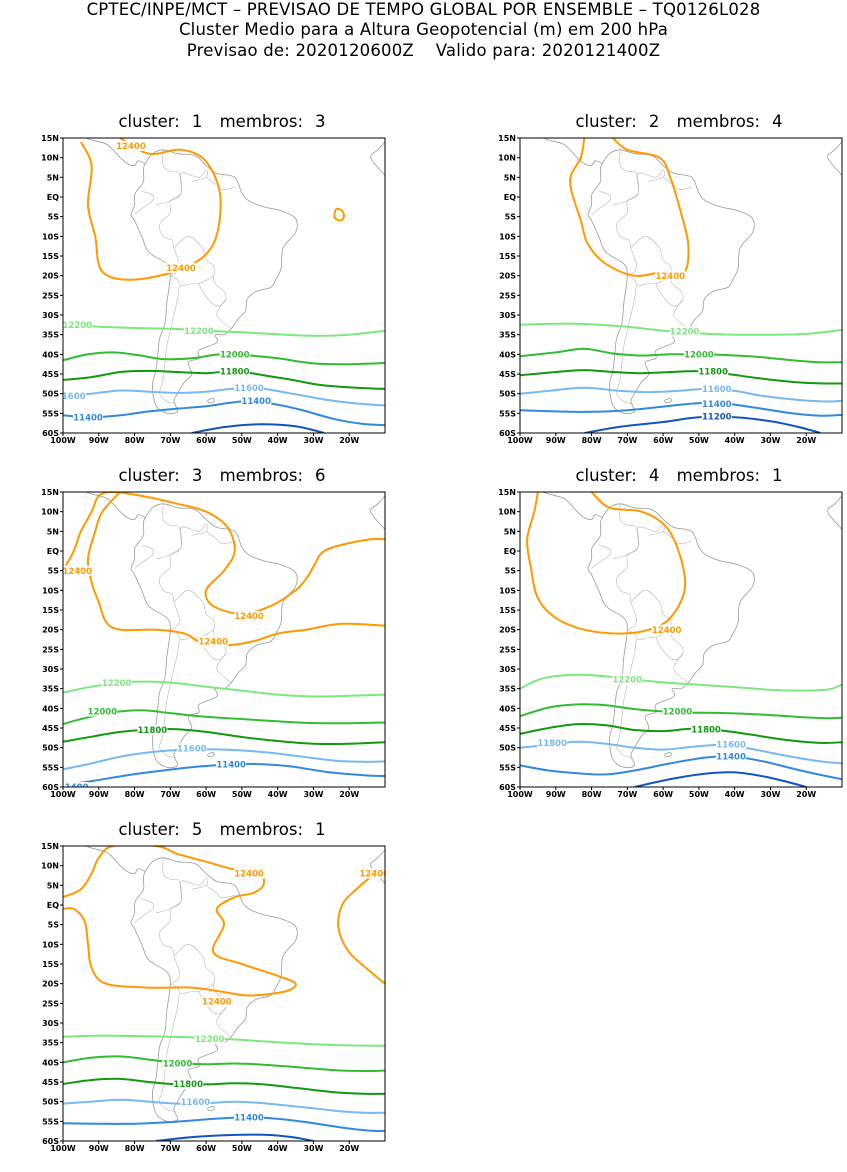 This screenshot has height=1172, width=847. I want to click on map-layer: 12400 12400 12400 12200 12000 11800 11600 11400, so click(224, 993).